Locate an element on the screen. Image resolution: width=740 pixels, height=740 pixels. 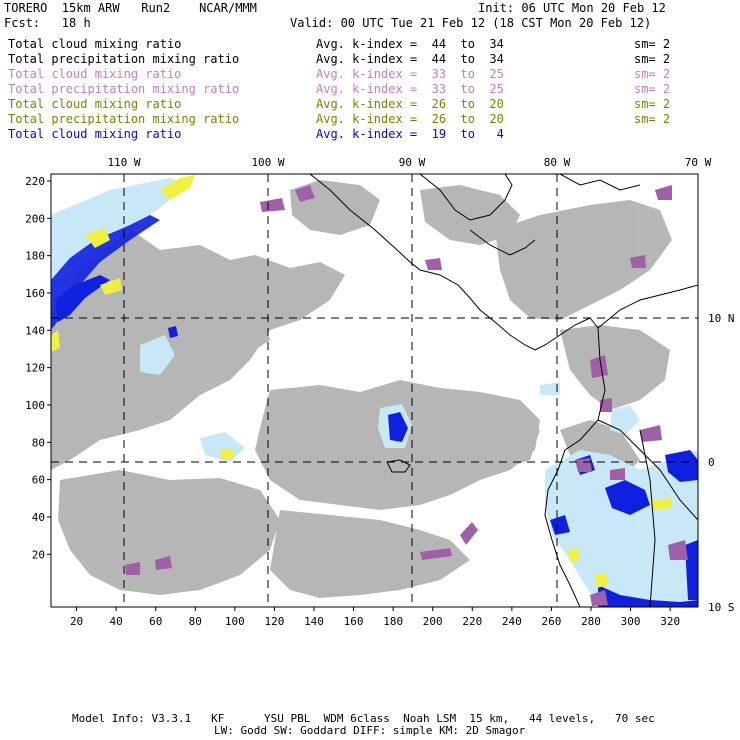
model-title: TORERO 15km ARW Run2 NCAR/MMM is located at coordinates (130, 8).